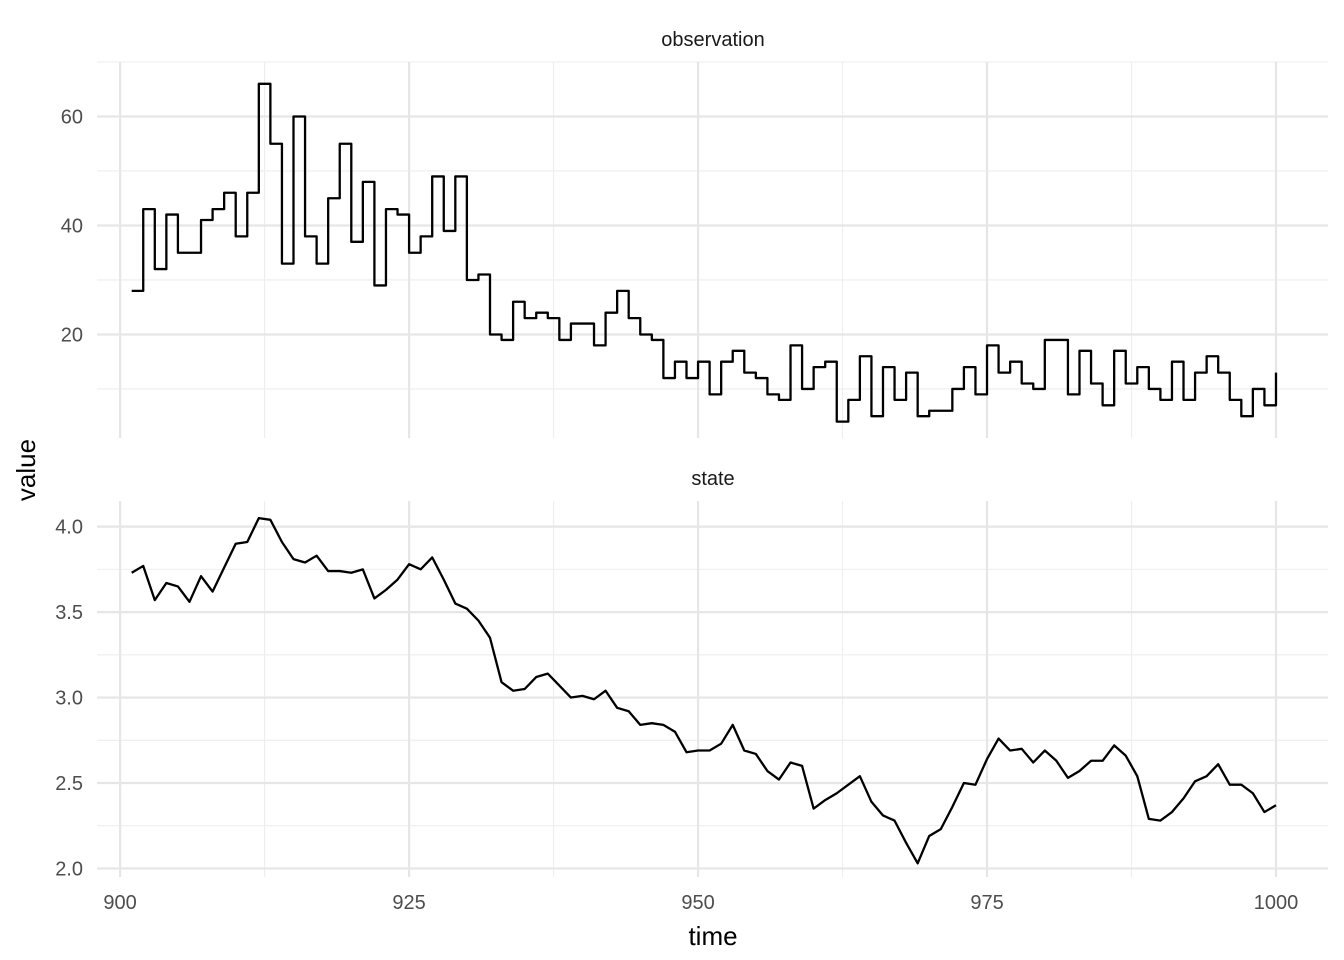  I want to click on x-tick-label: 925, so click(408, 903).